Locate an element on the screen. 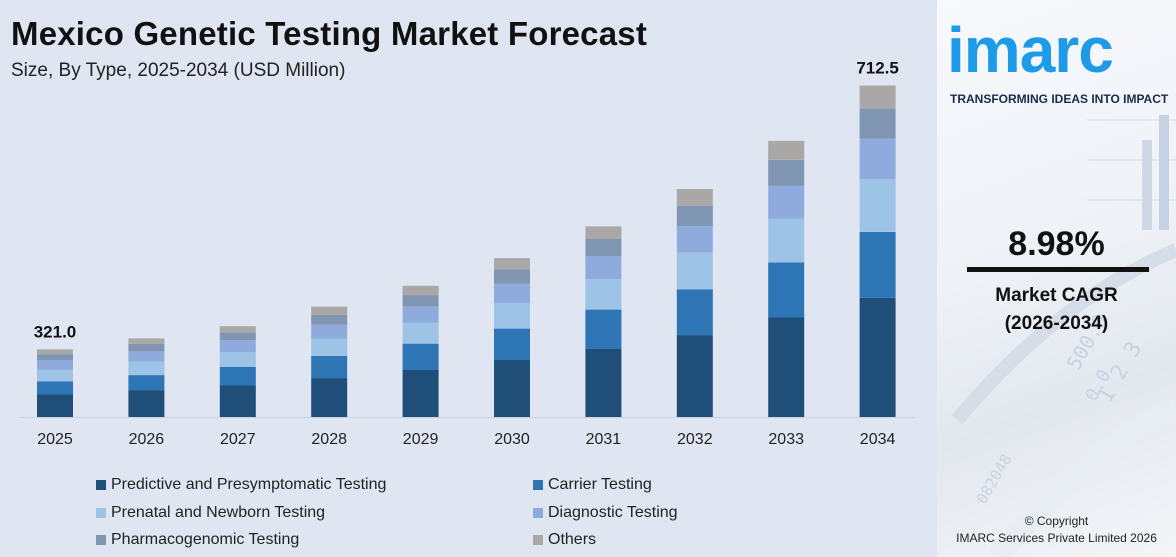 The image size is (1176, 557). x-tick-label: 2027 is located at coordinates (238, 439).